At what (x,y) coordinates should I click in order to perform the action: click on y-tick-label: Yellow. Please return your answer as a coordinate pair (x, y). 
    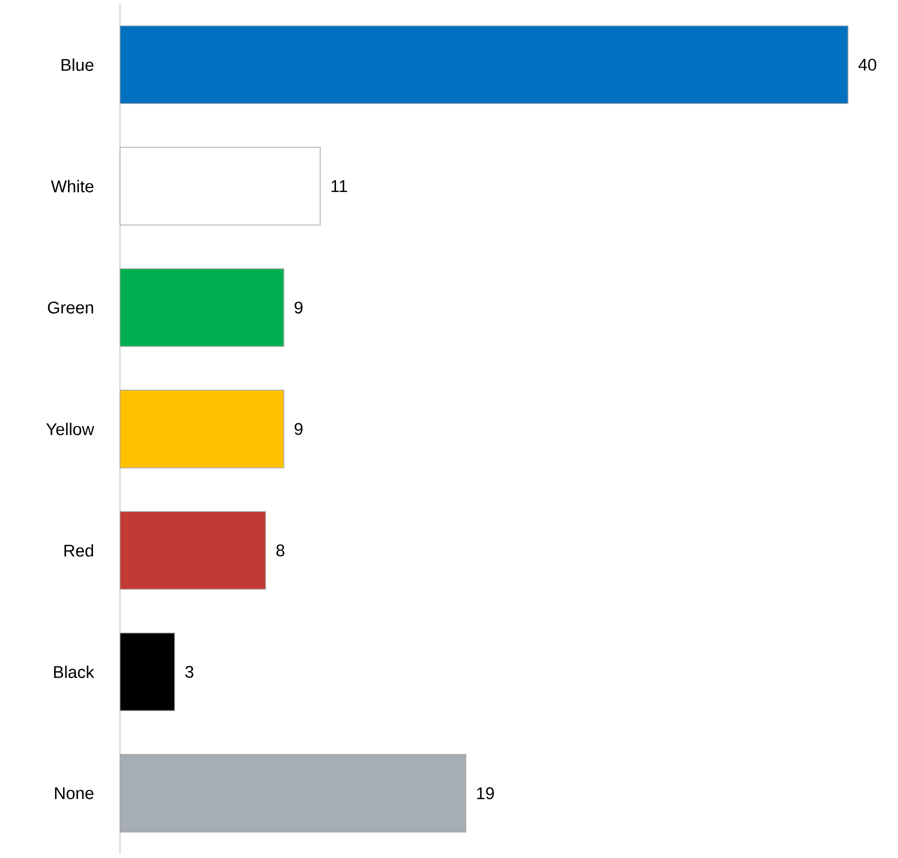
    Looking at the image, I should click on (70, 429).